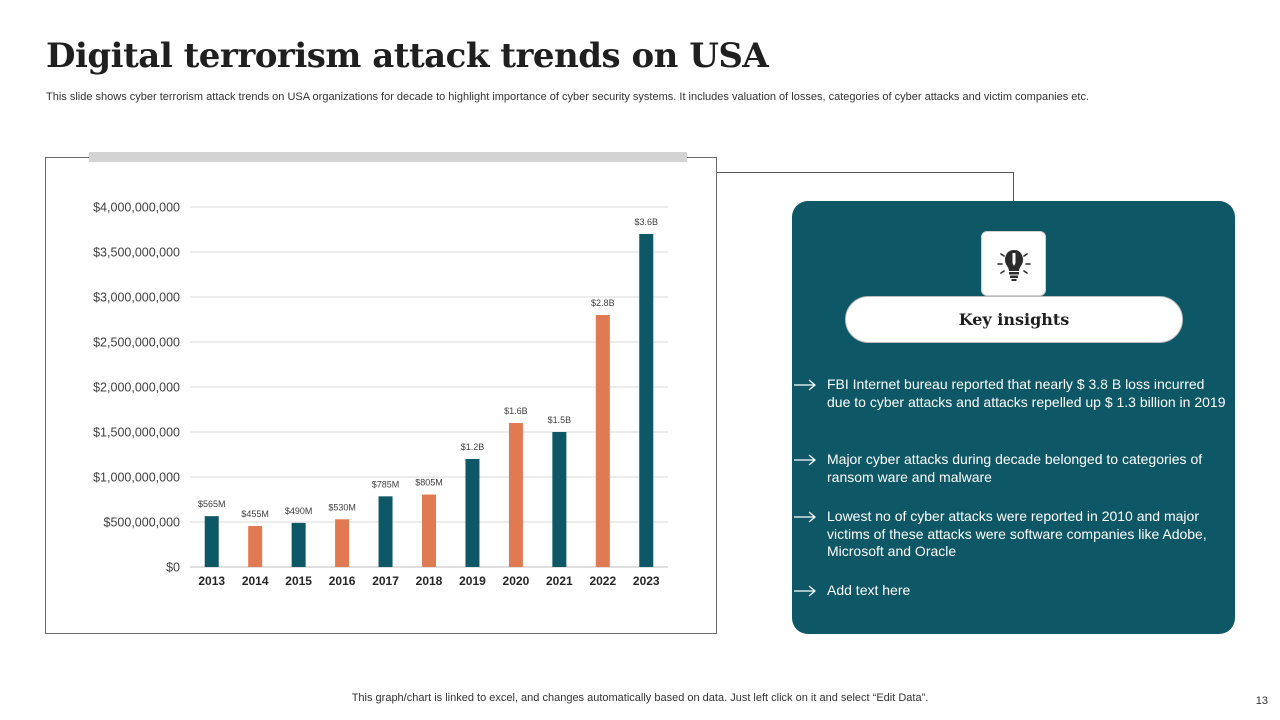  What do you see at coordinates (388, 157) in the screenshot?
I see `chart-accent-bar` at bounding box center [388, 157].